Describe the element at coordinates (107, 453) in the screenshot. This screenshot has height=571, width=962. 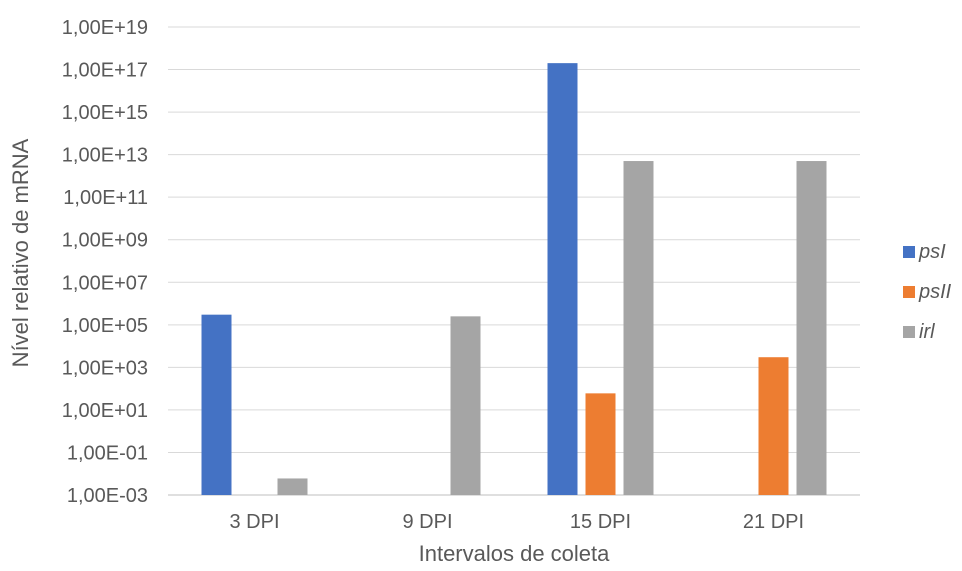
I see `y-tick-label: 1,00E-01` at that location.